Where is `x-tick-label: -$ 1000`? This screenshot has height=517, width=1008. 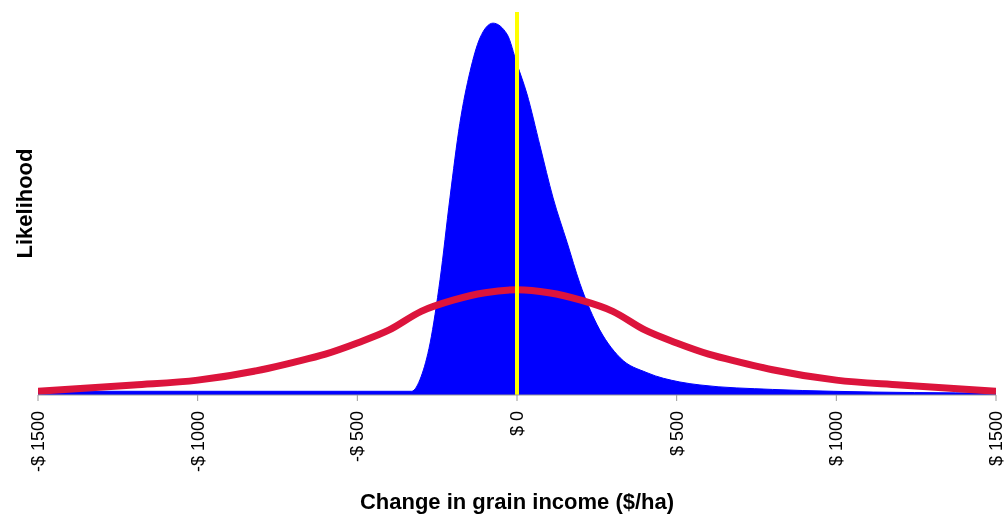
x-tick-label: -$ 1000 is located at coordinates (197, 442).